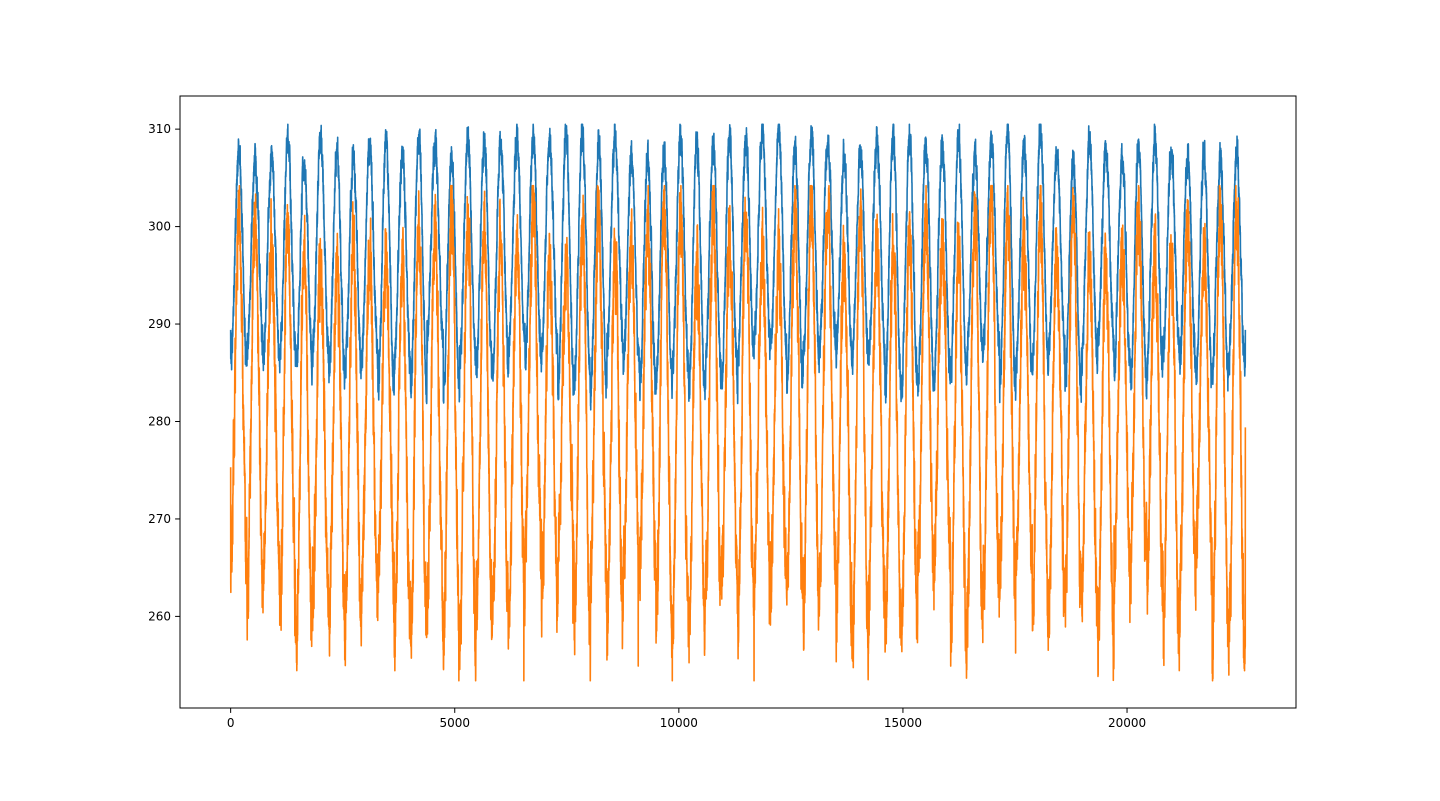  Describe the element at coordinates (231, 723) in the screenshot. I see `x-tick-label: 0` at that location.